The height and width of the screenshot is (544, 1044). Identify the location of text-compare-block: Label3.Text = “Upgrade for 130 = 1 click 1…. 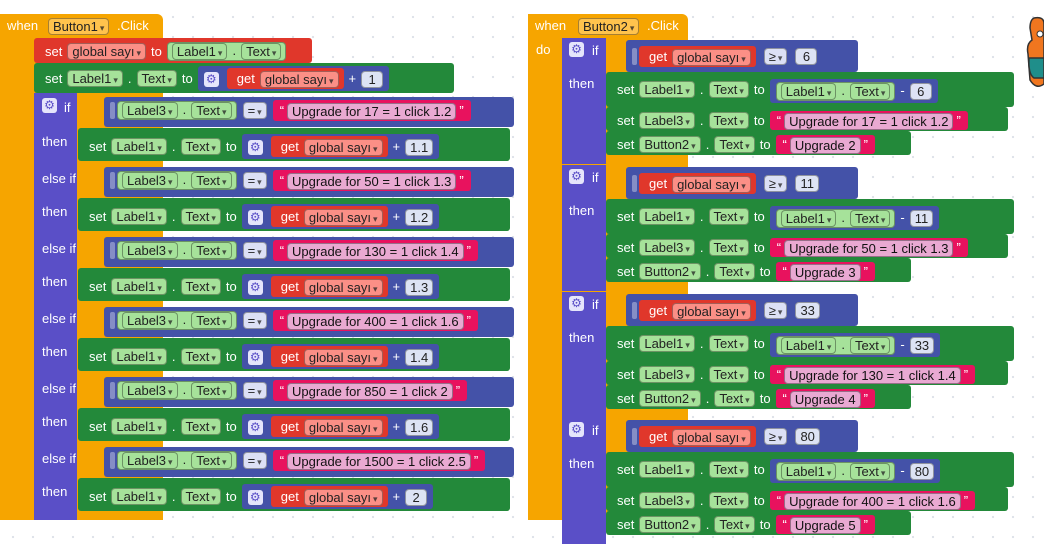
(309, 252).